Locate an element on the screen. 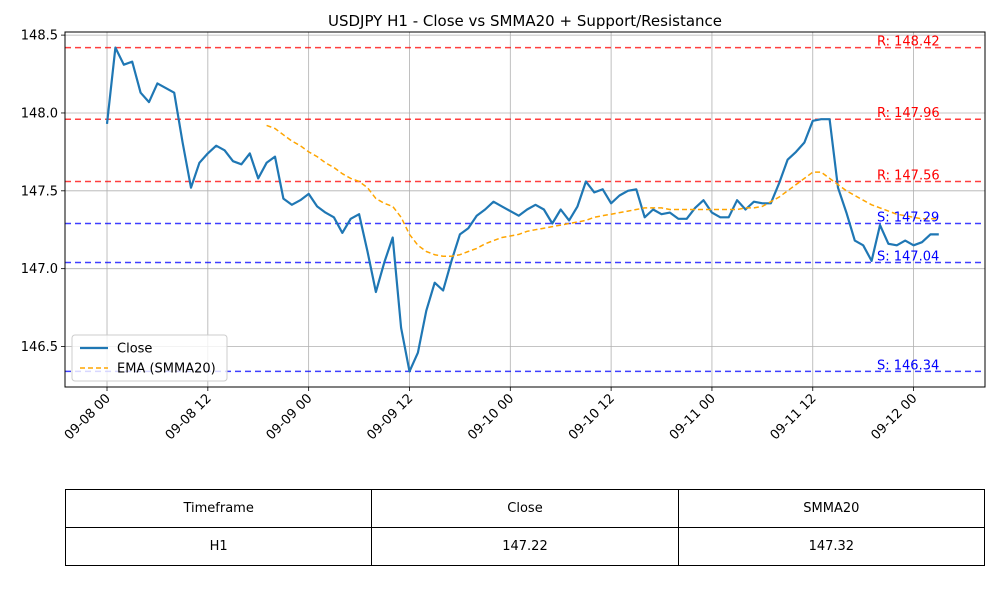  legend-label-smma: EMA (SMMA20) is located at coordinates (166, 369).